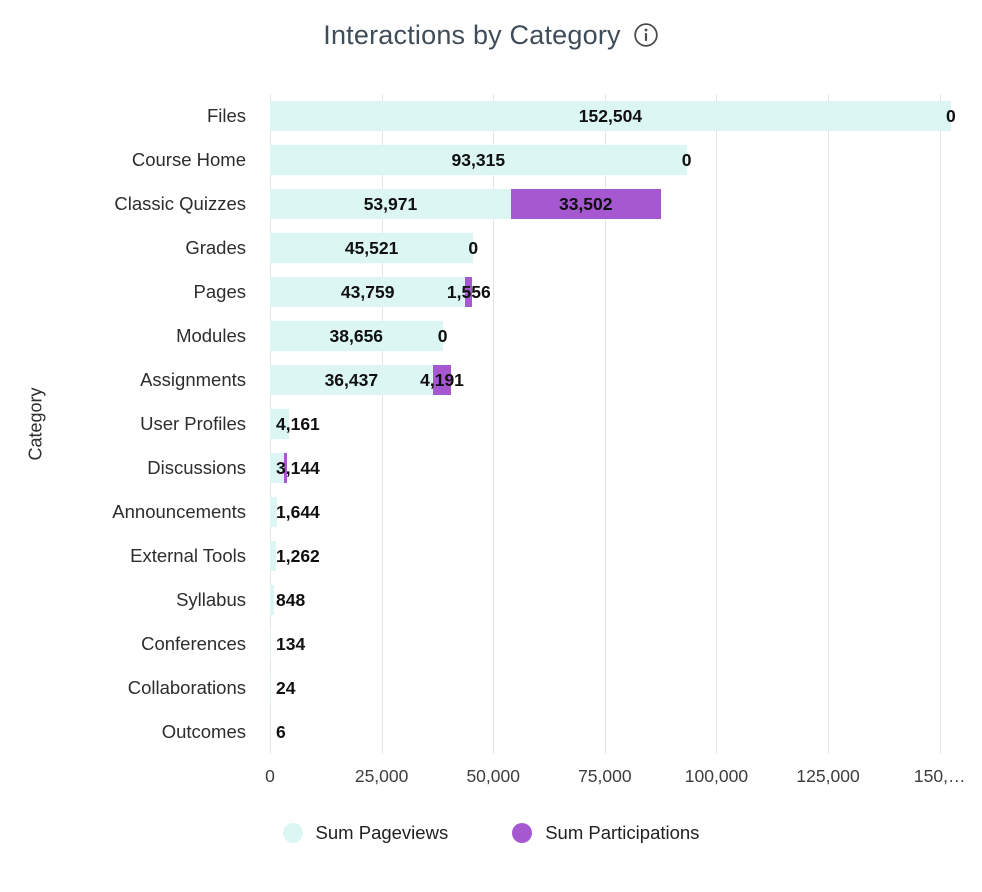 This screenshot has width=982, height=892. I want to click on bar-row: Classic Quizzes 53,971 33,502, so click(538, 204).